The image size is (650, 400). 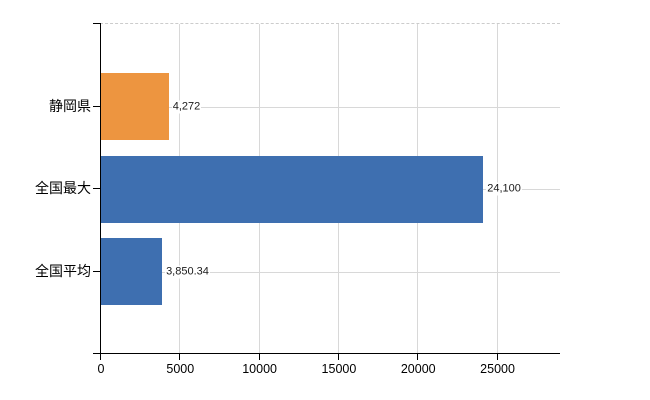 I want to click on x-axis-tick-label: 10000, so click(x=259, y=369).